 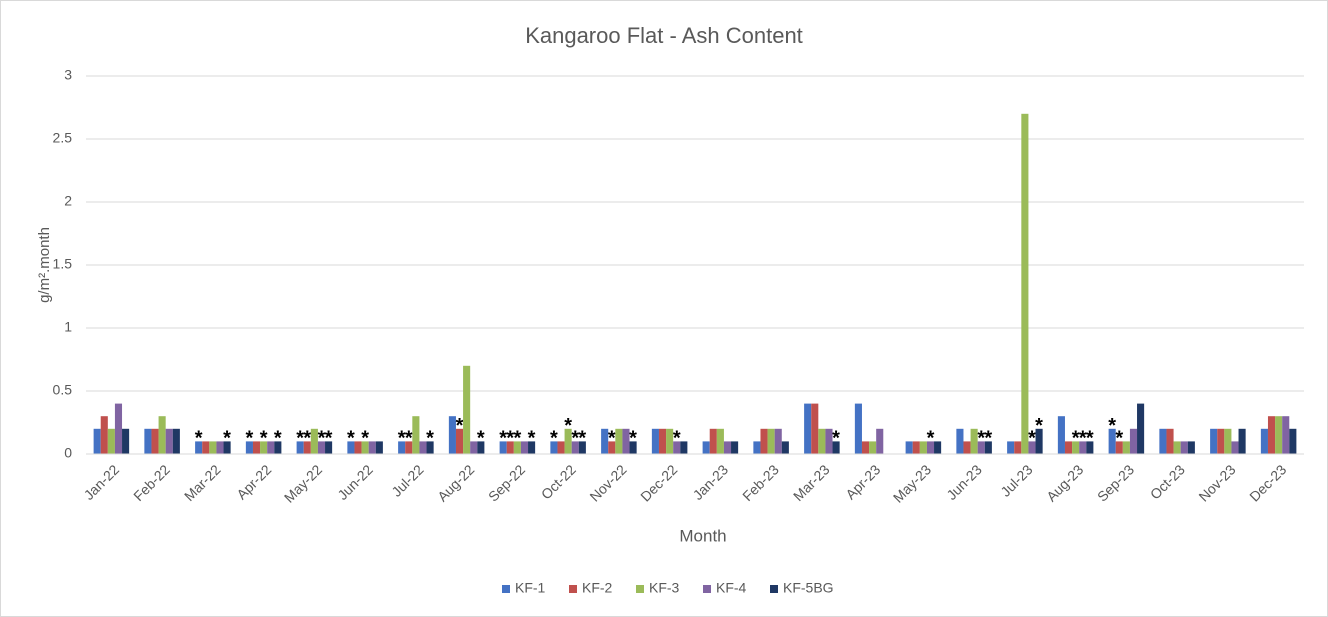 I want to click on y-tick-label: 1.5, so click(x=63, y=264).